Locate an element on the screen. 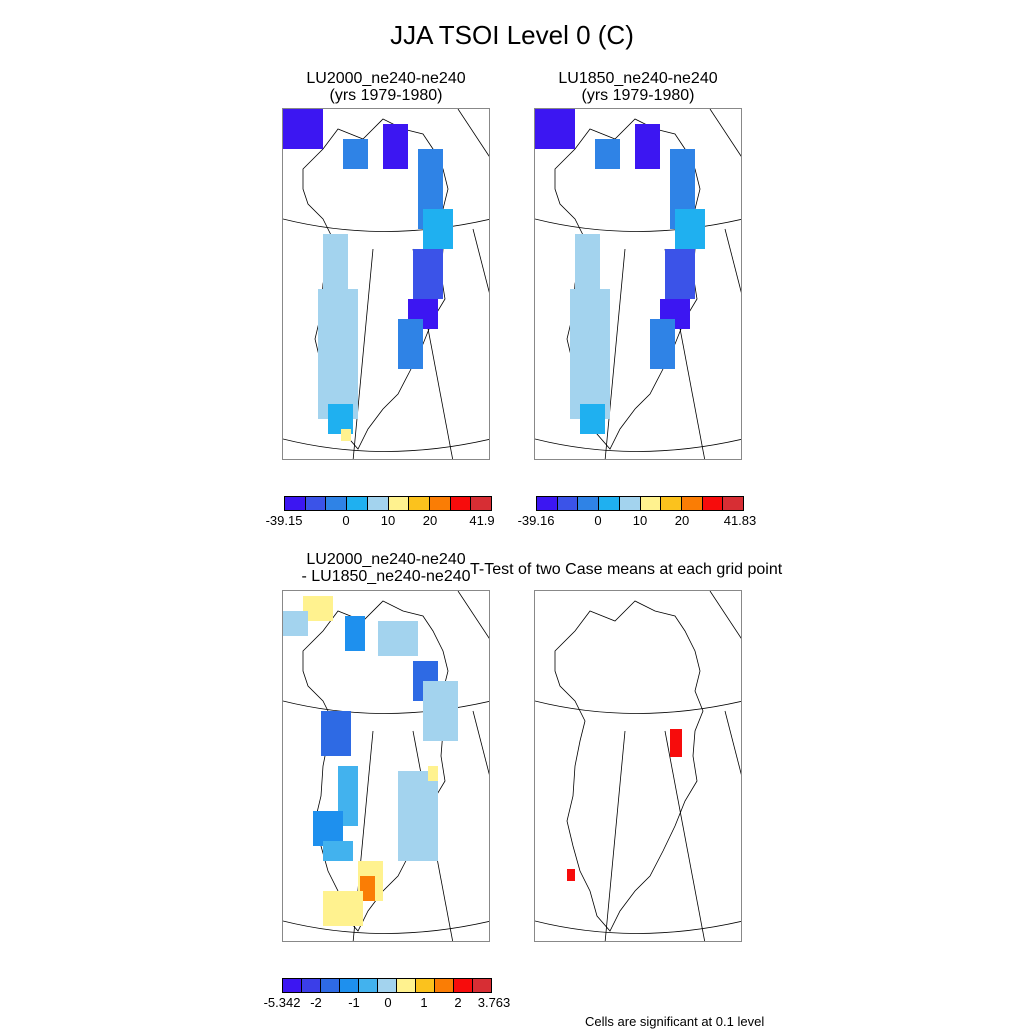 The width and height of the screenshot is (1024, 1029). panel-3-title: LU2000_ne240-ne240 - LU1850_ne240-ne240 is located at coordinates (386, 568).